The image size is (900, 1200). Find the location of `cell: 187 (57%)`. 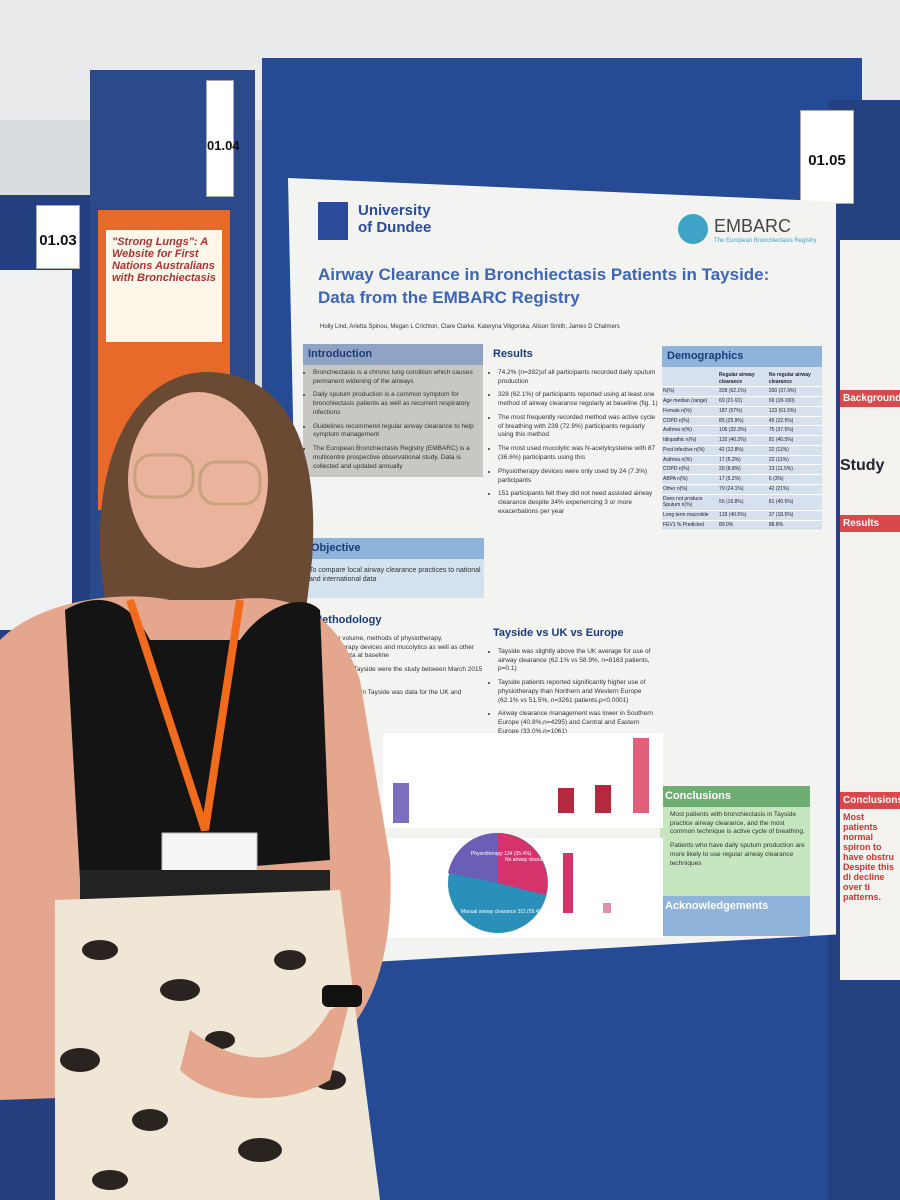

cell: 187 (57%) is located at coordinates (743, 411).